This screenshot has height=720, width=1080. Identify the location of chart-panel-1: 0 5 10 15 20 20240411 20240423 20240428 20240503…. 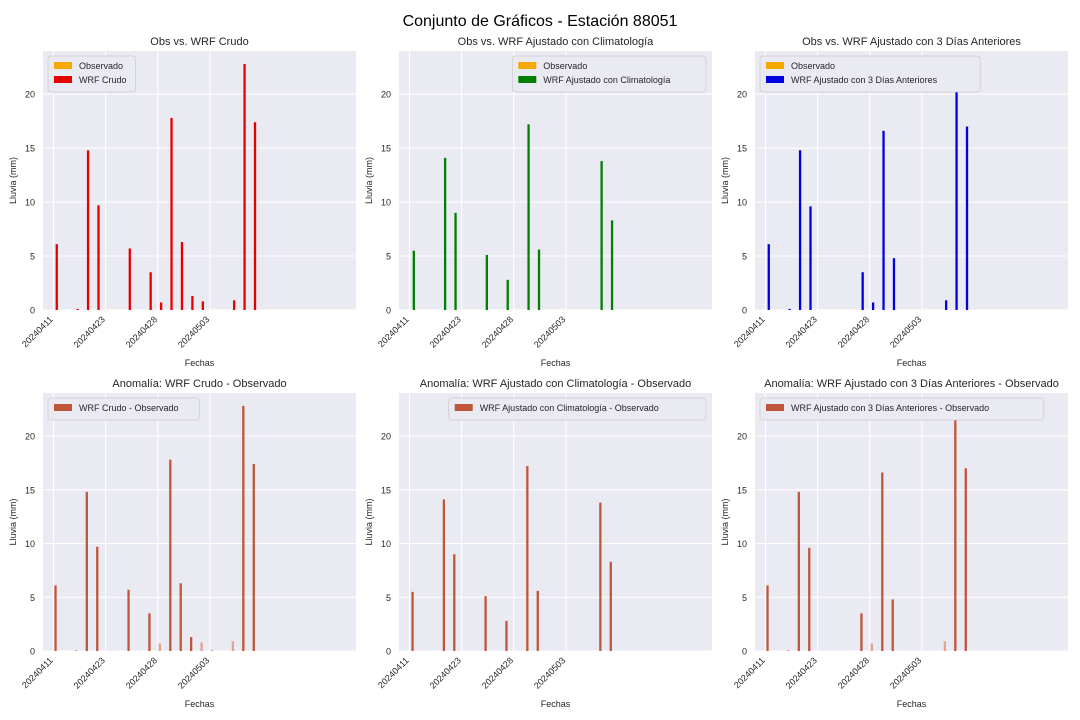
(182, 202).